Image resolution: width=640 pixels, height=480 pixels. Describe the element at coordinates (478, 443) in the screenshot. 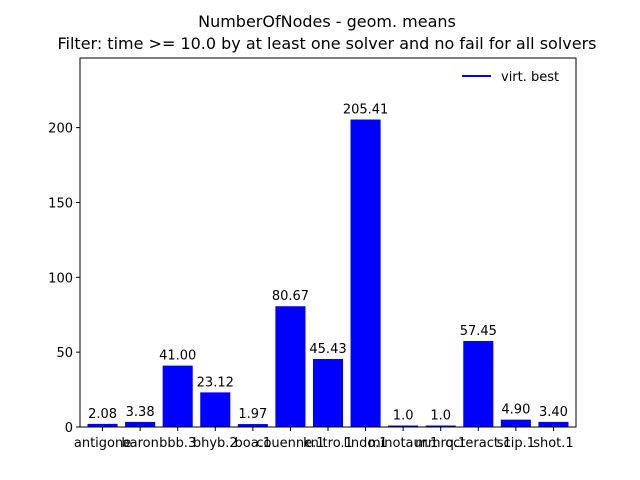

I see `x-tick-label-octeract.1: octeract.1` at that location.